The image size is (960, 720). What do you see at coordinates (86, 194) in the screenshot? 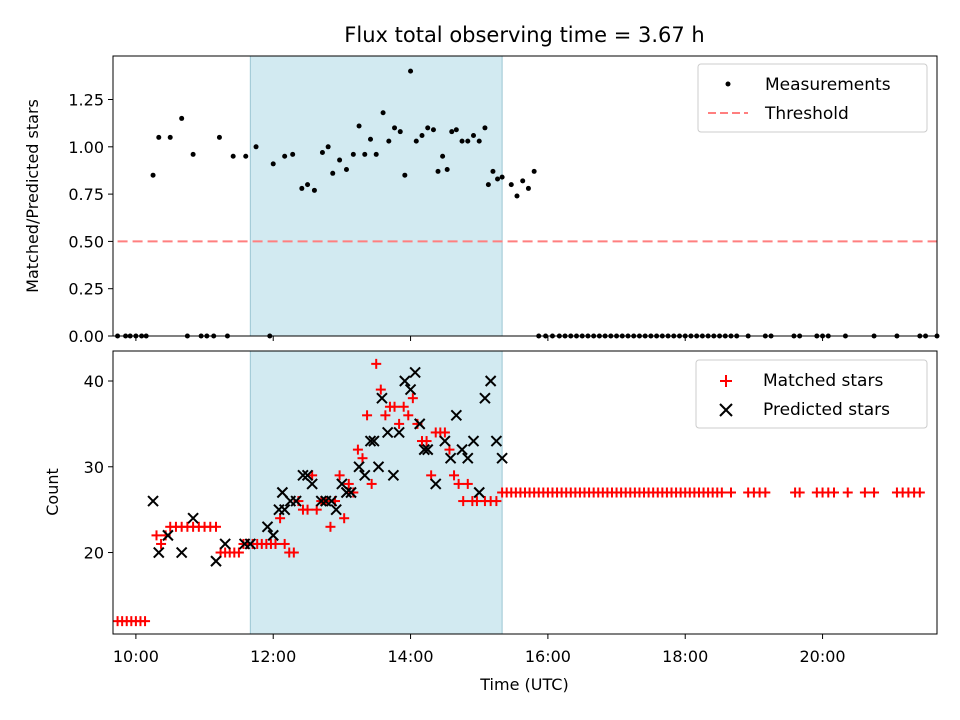
I see `y-tick-label: 0.75` at bounding box center [86, 194].